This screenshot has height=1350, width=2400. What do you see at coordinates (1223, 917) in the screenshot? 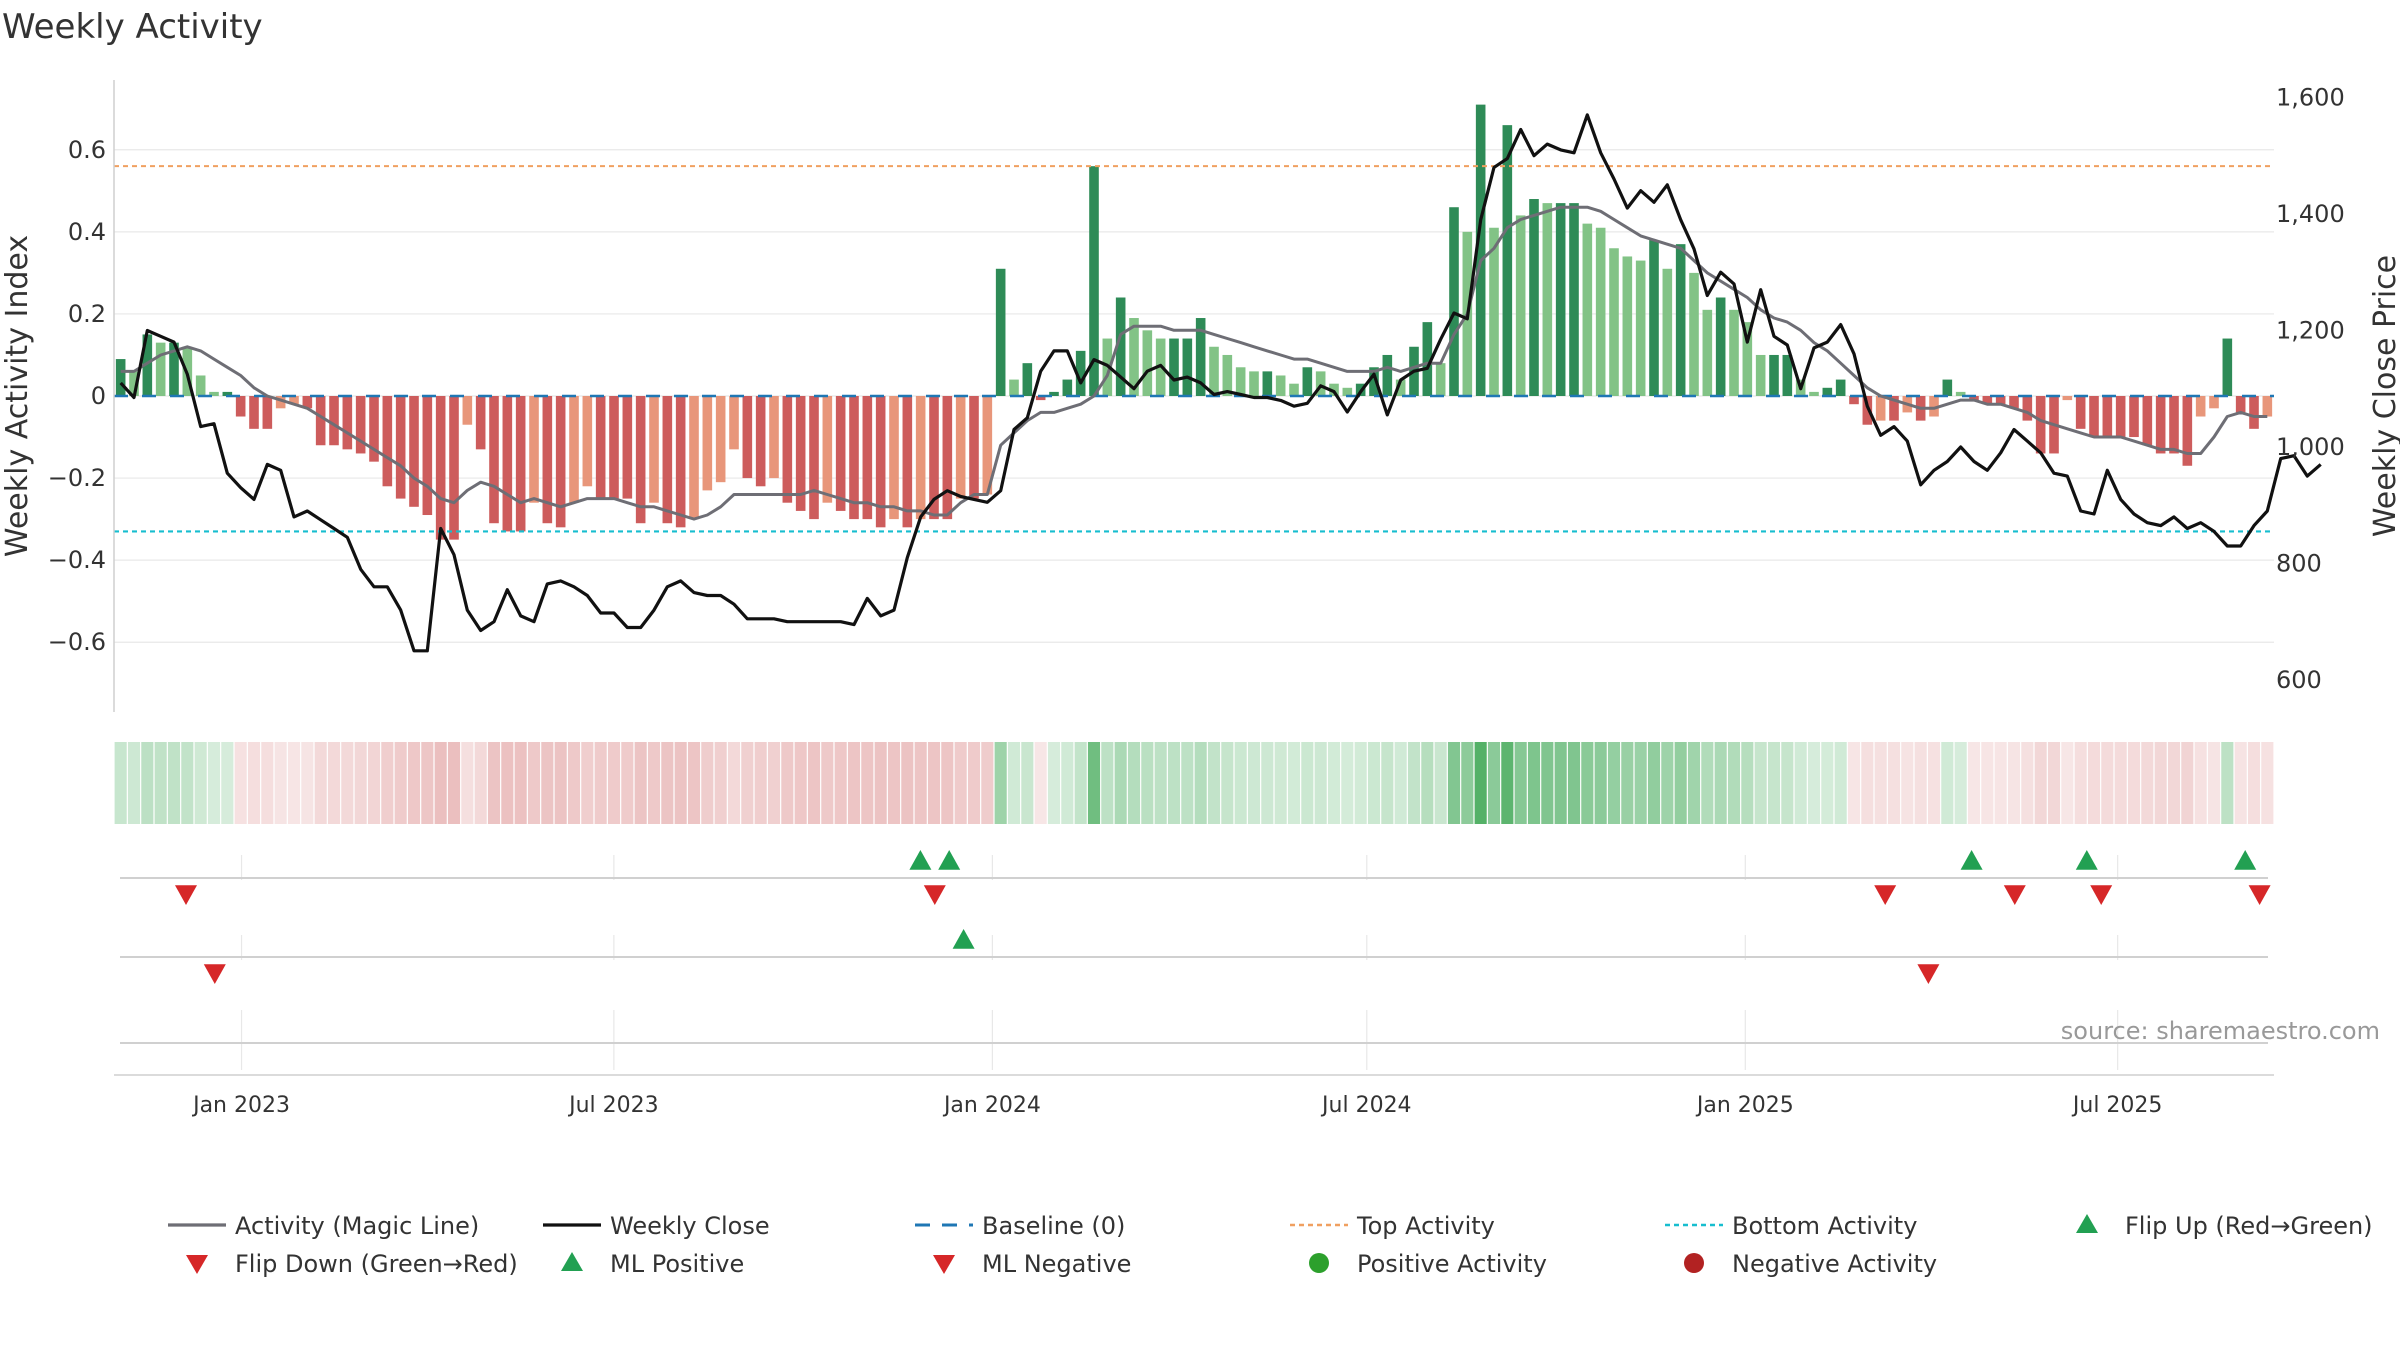
I see `flip-markers` at bounding box center [1223, 917].